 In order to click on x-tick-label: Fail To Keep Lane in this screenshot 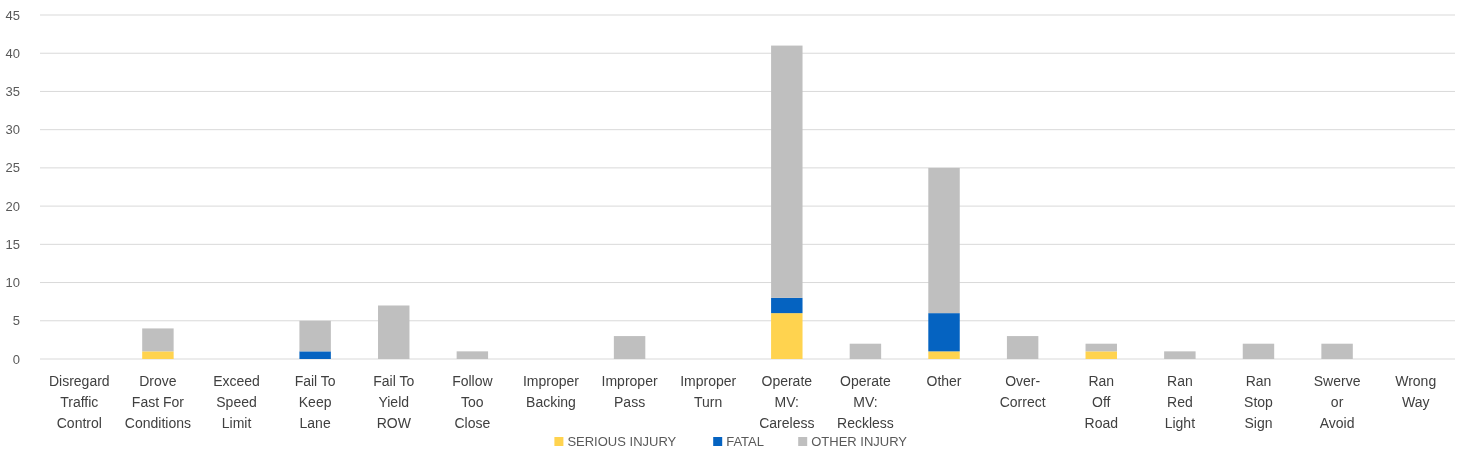, I will do `click(315, 402)`.